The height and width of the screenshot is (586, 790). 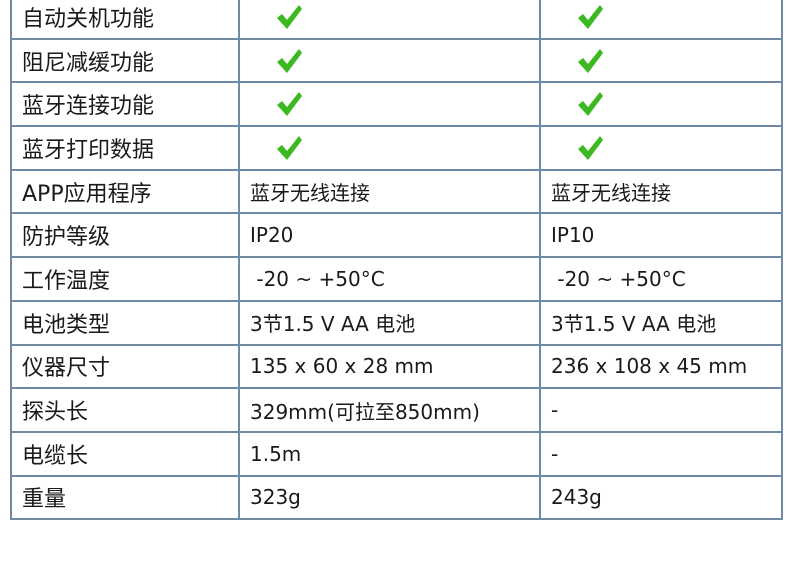 I want to click on table-row: 仪器尺寸 135 x 60 x 28 mm 236 x 108 x 45 mm, so click(x=396, y=366).